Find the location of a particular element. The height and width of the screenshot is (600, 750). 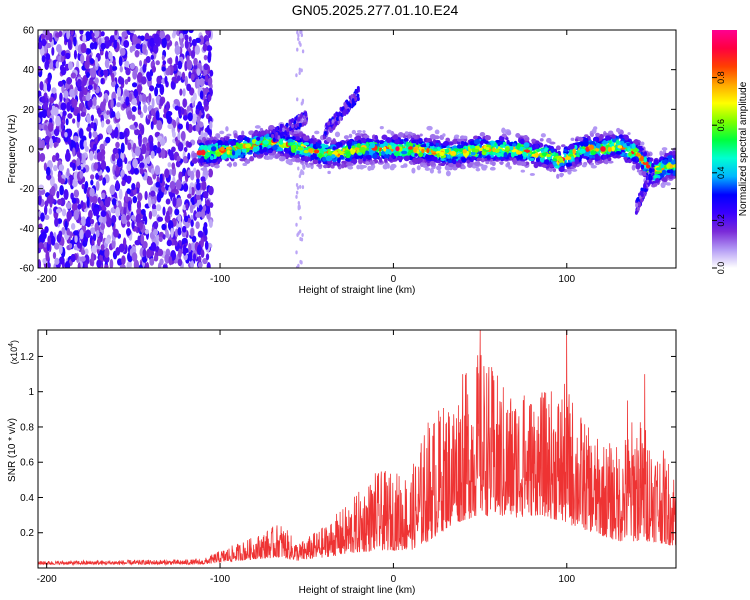

snr-multiplier-exponent: 4 is located at coordinates (11, 345).